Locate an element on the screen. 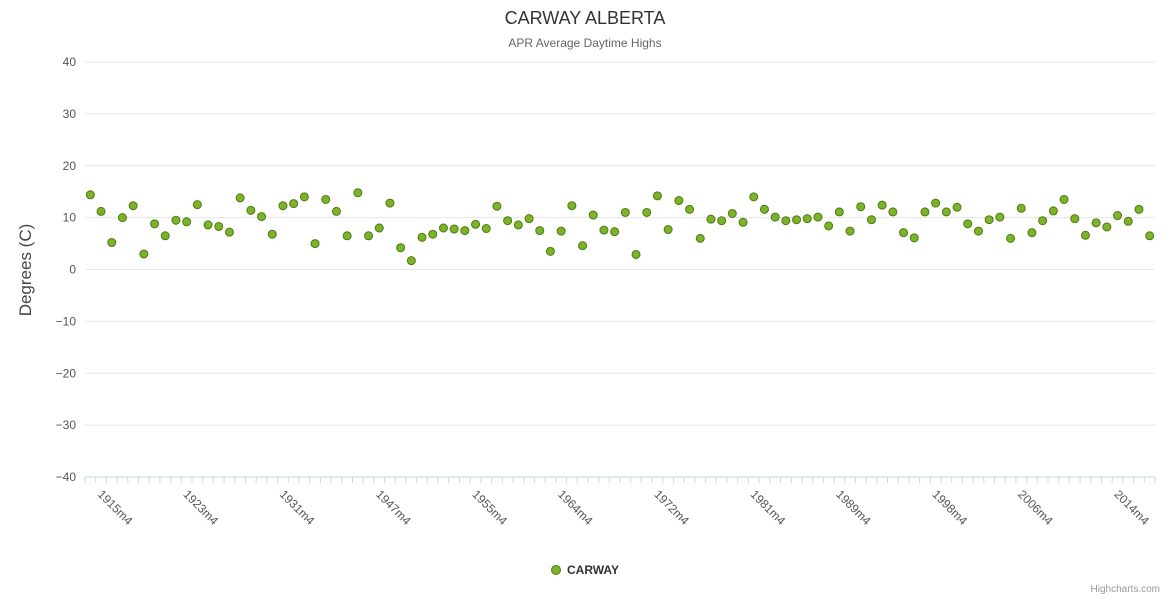 The width and height of the screenshot is (1170, 600). legend-item-carway: CARWAY is located at coordinates (584, 570).